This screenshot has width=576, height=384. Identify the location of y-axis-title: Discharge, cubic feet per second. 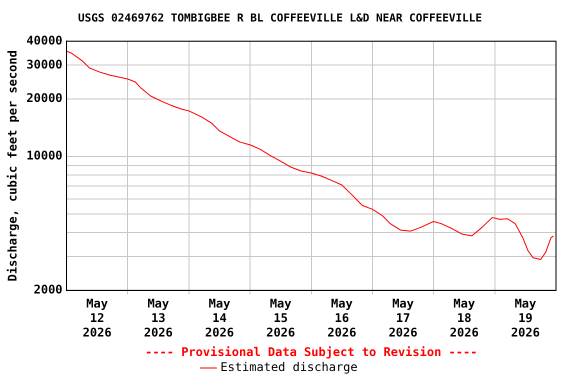
(12, 166).